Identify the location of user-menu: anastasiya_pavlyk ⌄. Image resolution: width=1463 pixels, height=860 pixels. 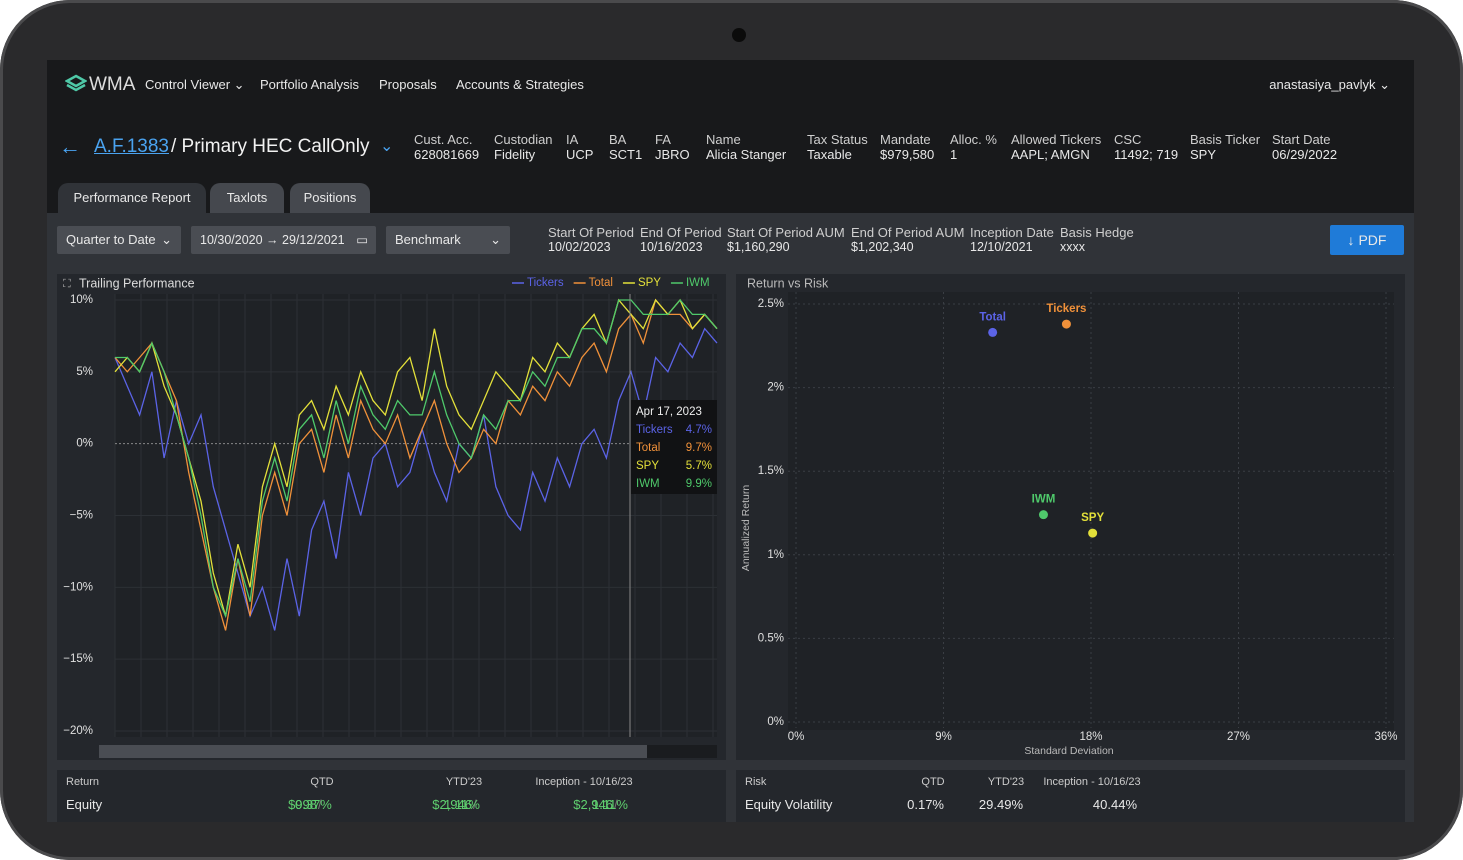
(1329, 85).